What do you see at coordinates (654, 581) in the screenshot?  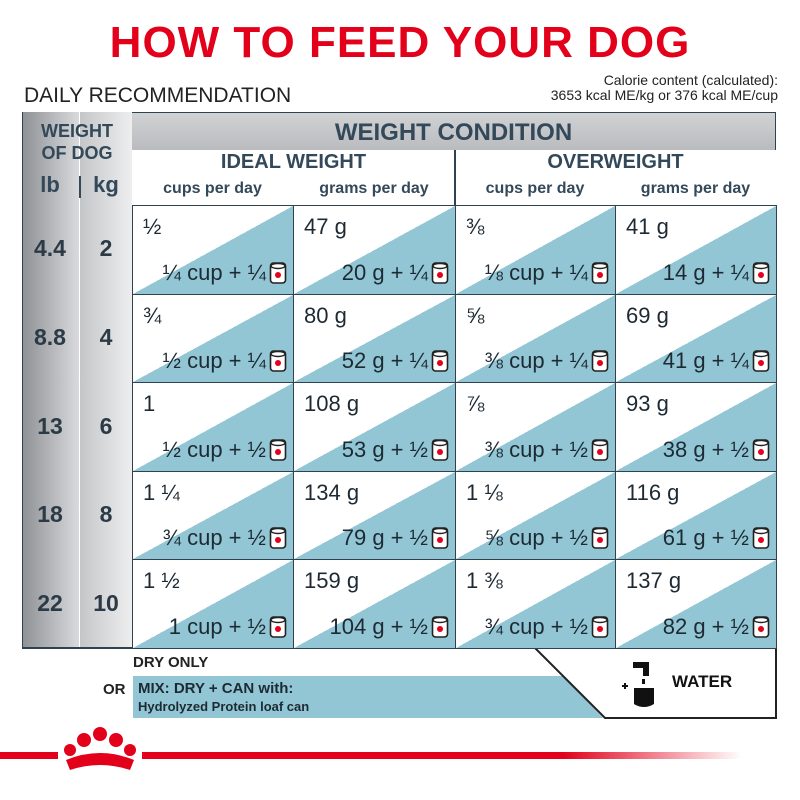 I see `dry-amount: 137 g` at bounding box center [654, 581].